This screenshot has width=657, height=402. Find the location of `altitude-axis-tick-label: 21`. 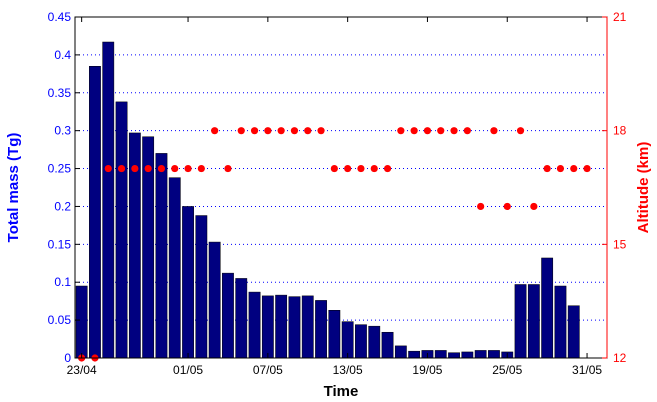

altitude-axis-tick-label: 21 is located at coordinates (620, 17).